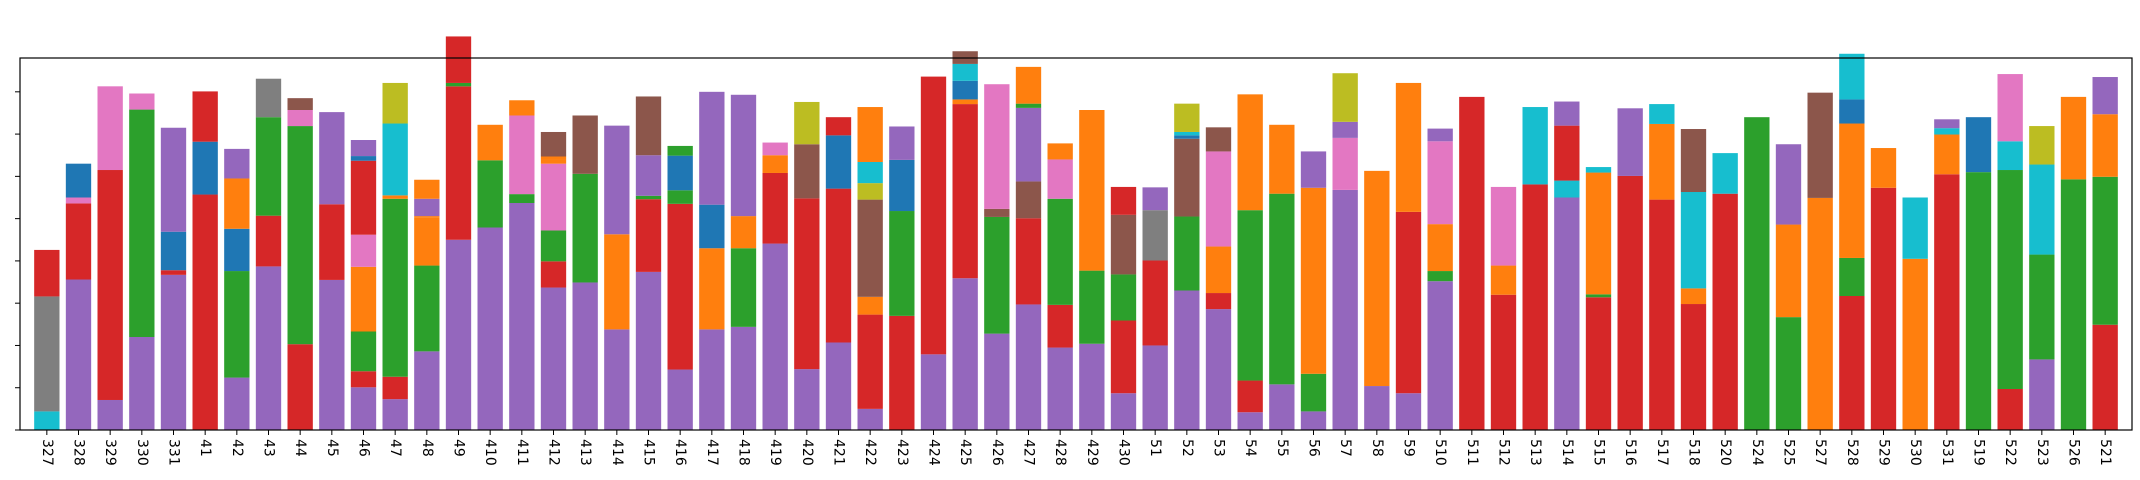 The image size is (2140, 480). I want to click on x-tick-label-511: 511, so click(1472, 452).